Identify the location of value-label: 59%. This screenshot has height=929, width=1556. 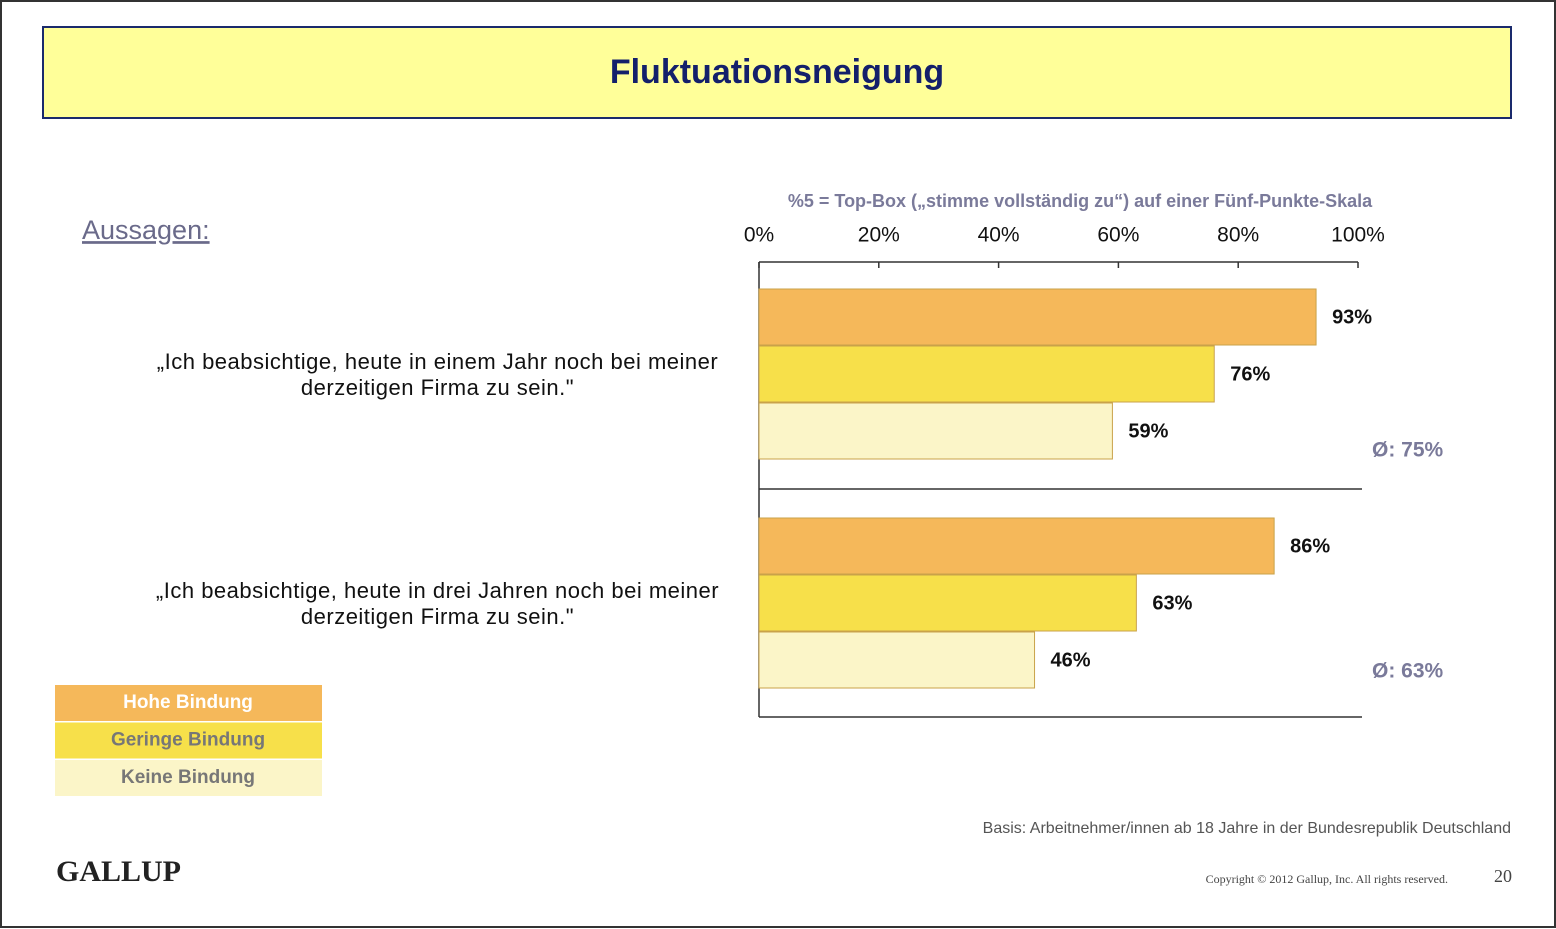
(1148, 431).